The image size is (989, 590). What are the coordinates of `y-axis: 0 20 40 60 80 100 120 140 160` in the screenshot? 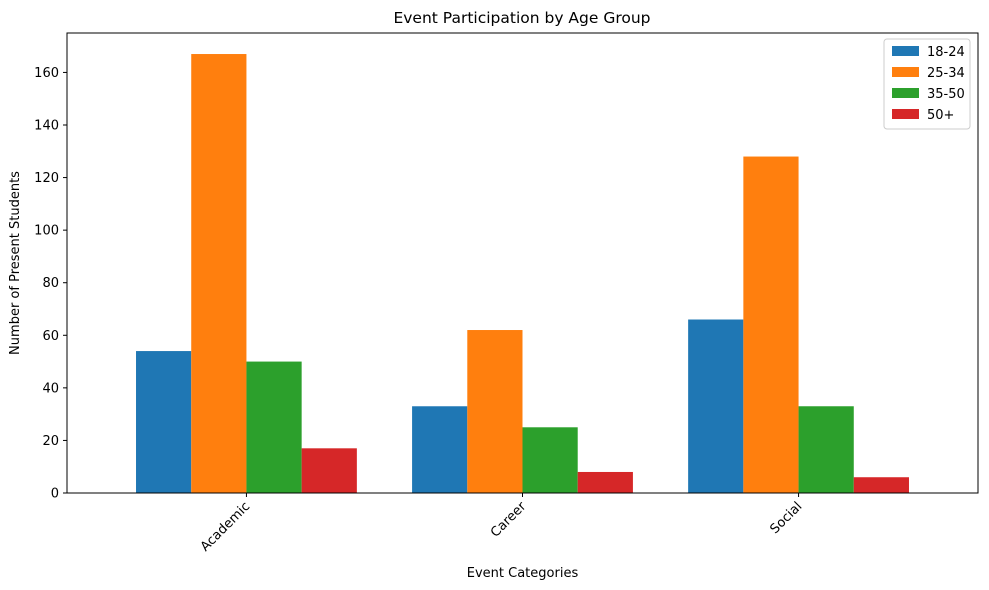 It's located at (50, 284).